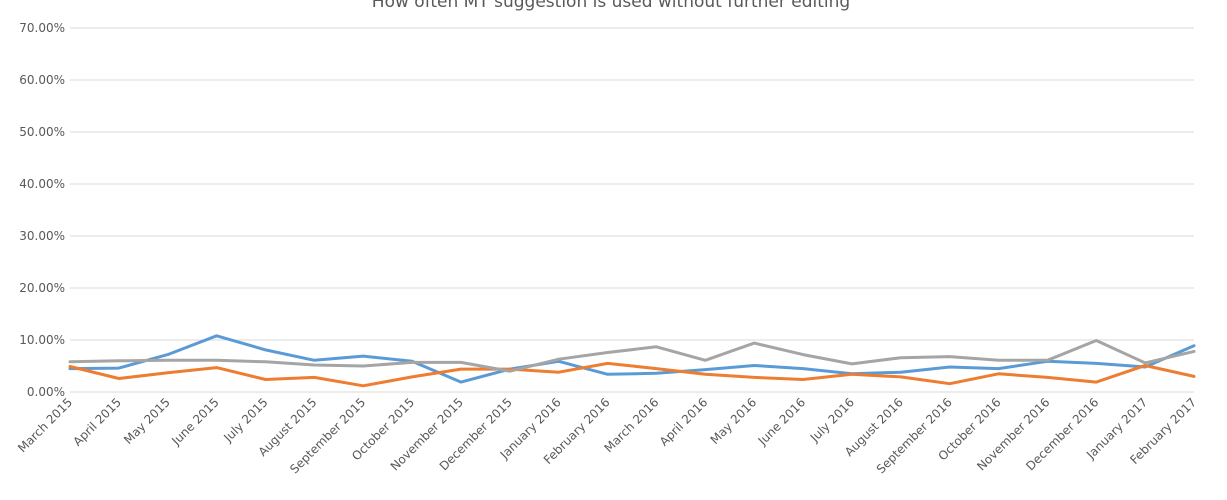 Image resolution: width=1227 pixels, height=500 pixels. Describe the element at coordinates (42, 80) in the screenshot. I see `y-tick-label: 60.00%` at that location.